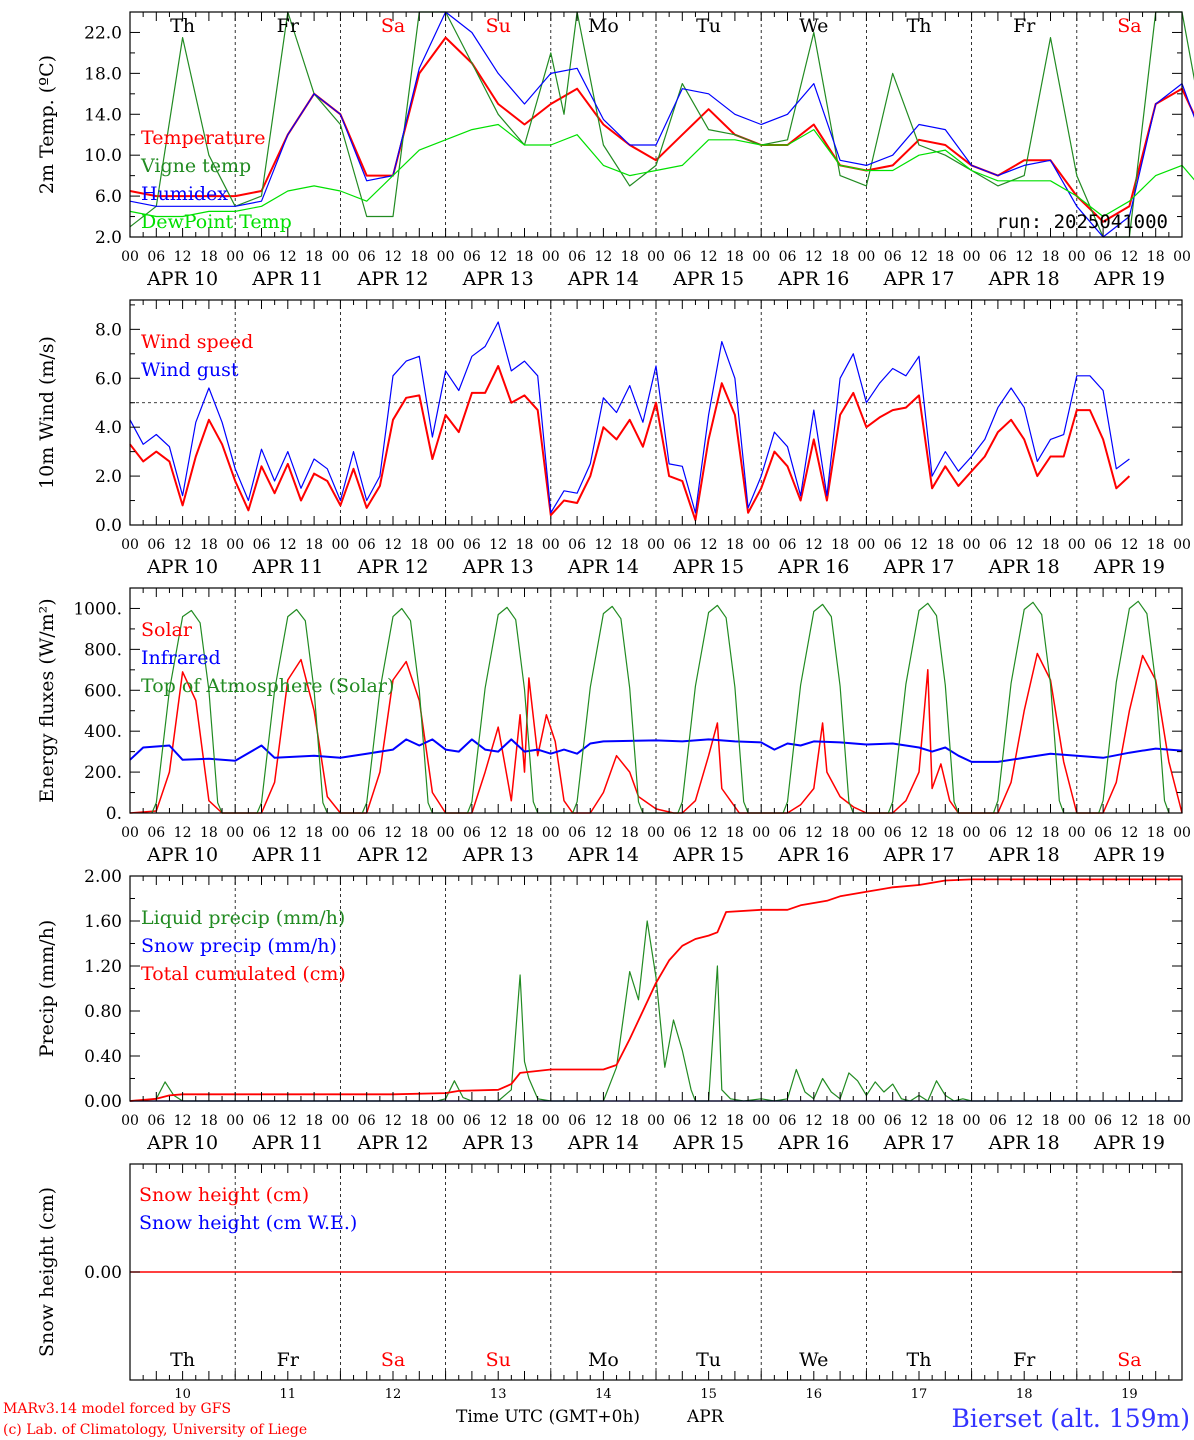  Describe the element at coordinates (243, 974) in the screenshot. I see `legend-entry-3: Total cumulated (cm)` at that location.